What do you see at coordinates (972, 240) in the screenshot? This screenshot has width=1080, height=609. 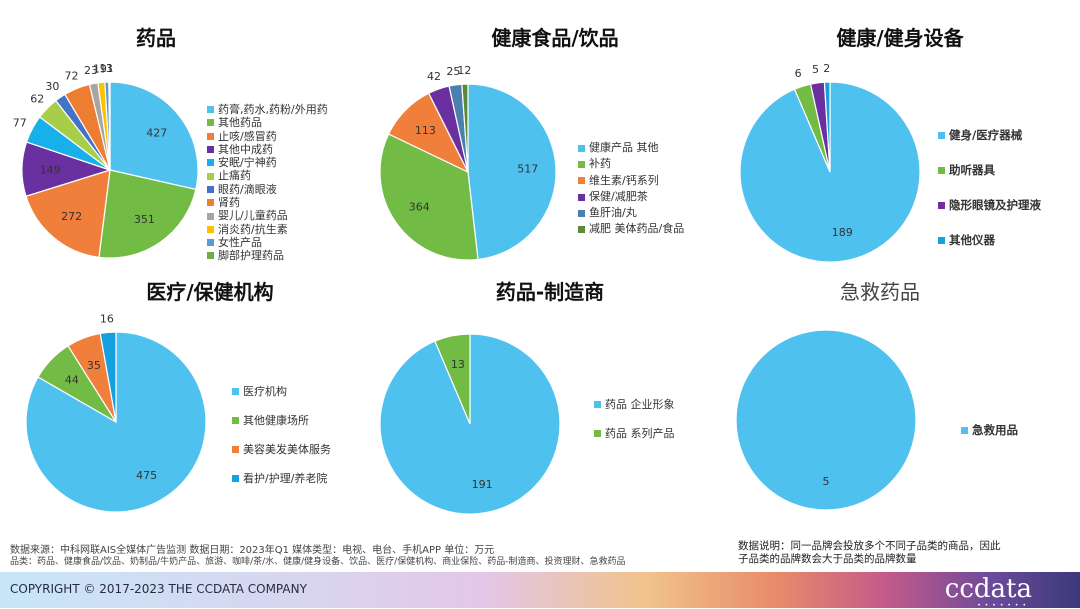 I see `legend-label: 其他仪器` at bounding box center [972, 240].